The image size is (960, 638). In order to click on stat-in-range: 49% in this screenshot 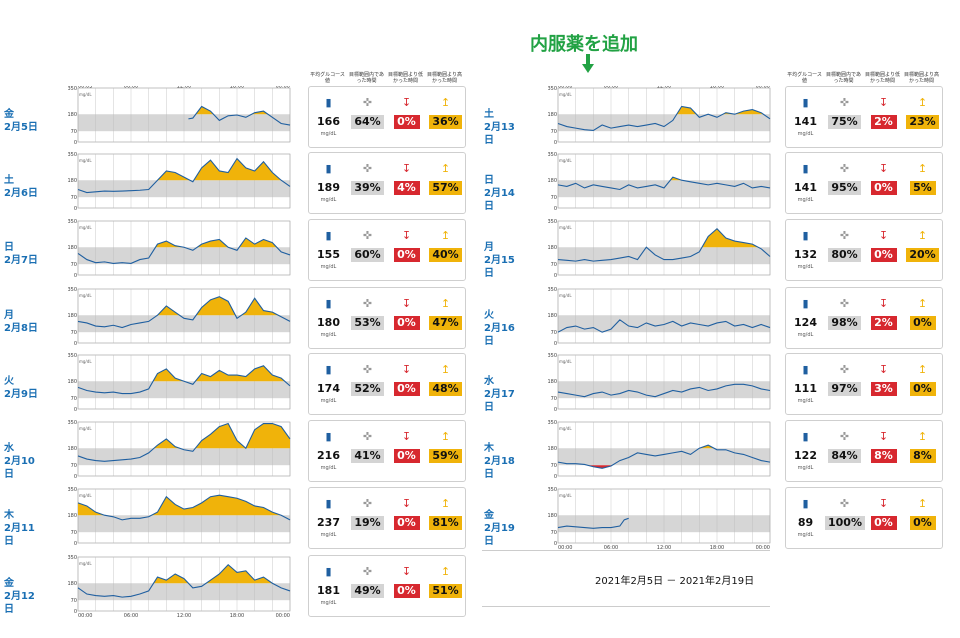, I will do `click(367, 591)`.